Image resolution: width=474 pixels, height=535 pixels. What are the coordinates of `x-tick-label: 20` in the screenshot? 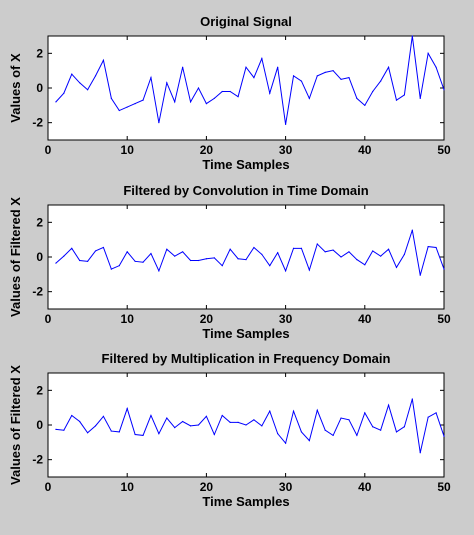 It's located at (207, 150).